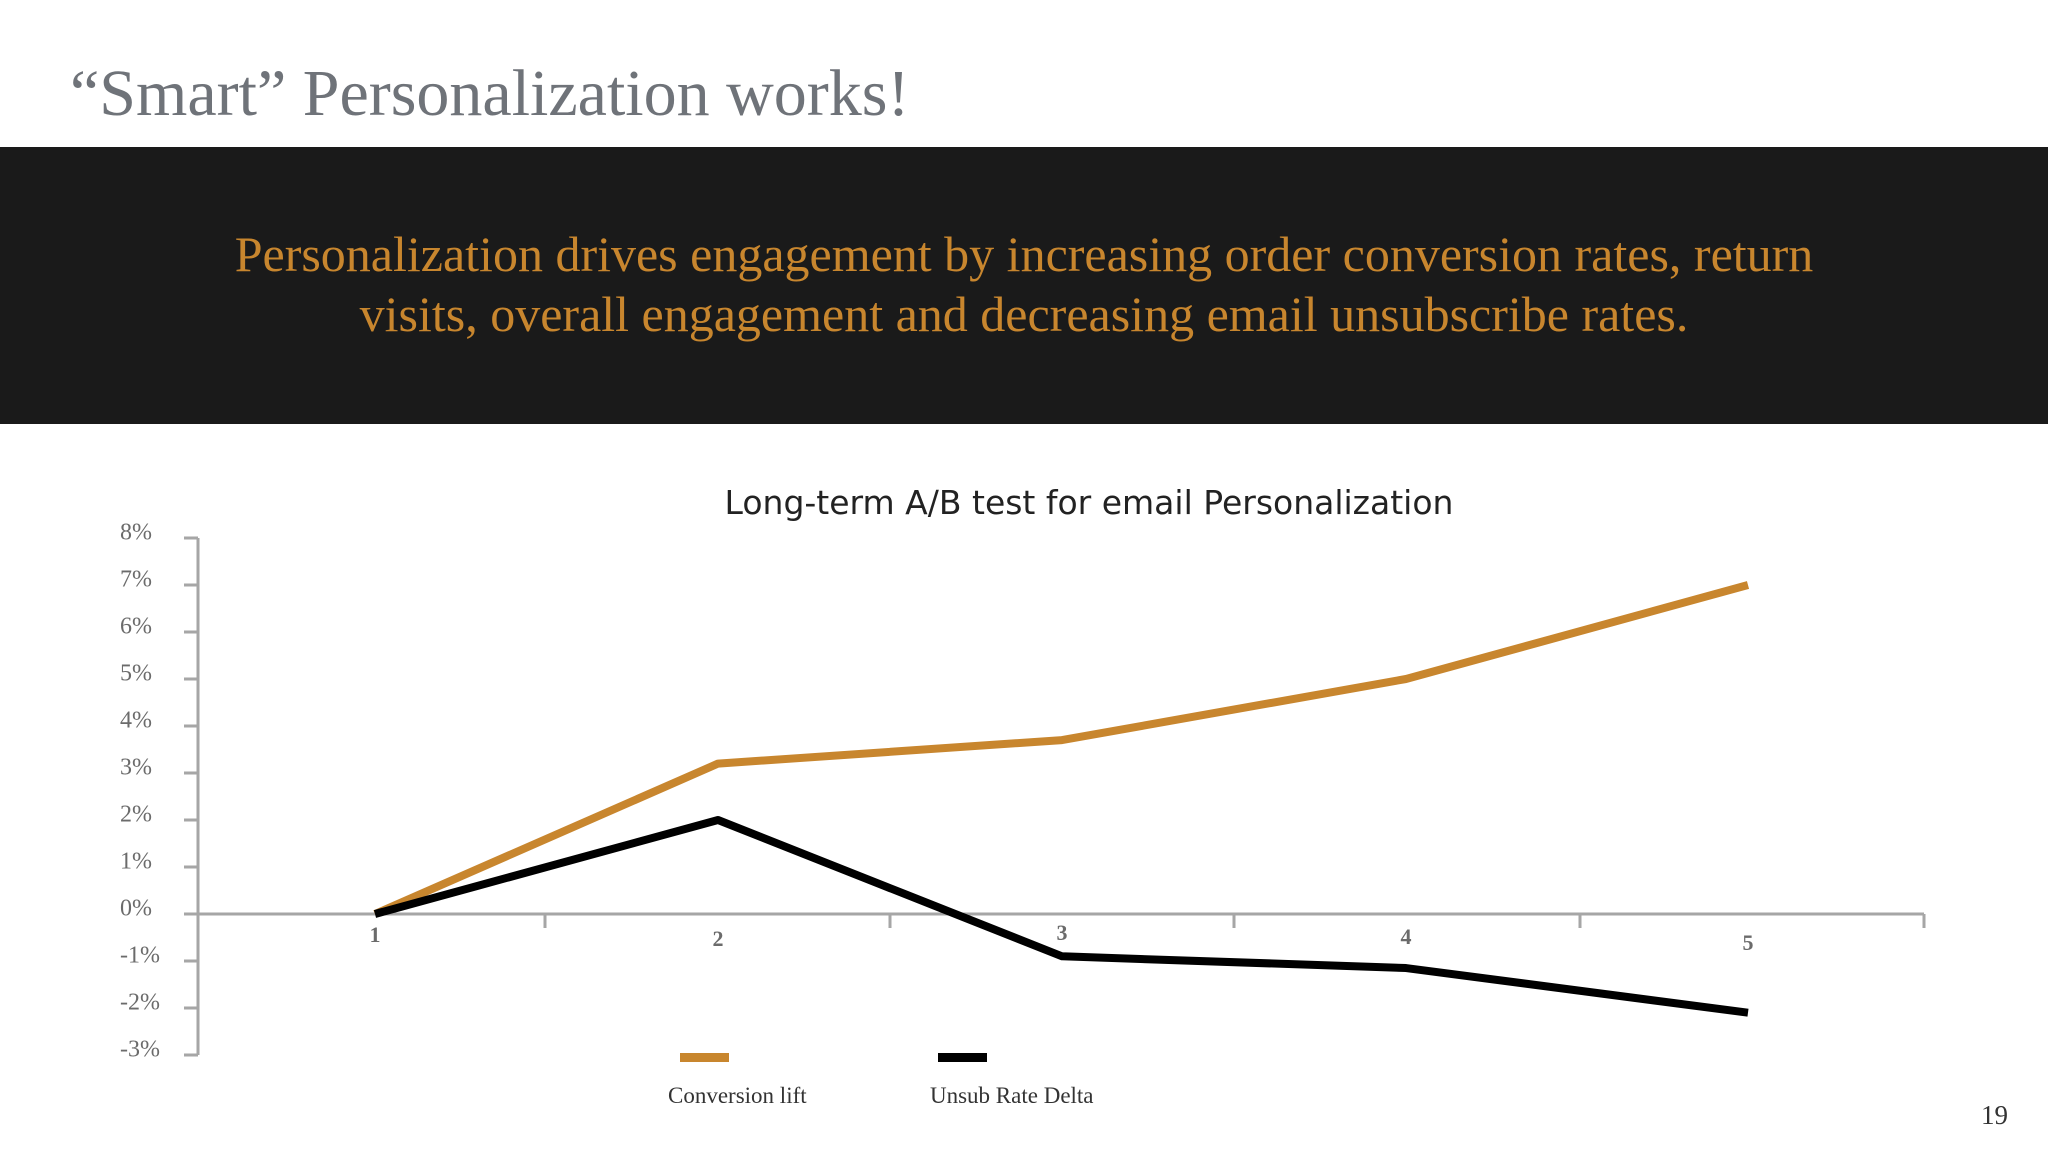  I want to click on y-tick-label: 1%, so click(136, 862).